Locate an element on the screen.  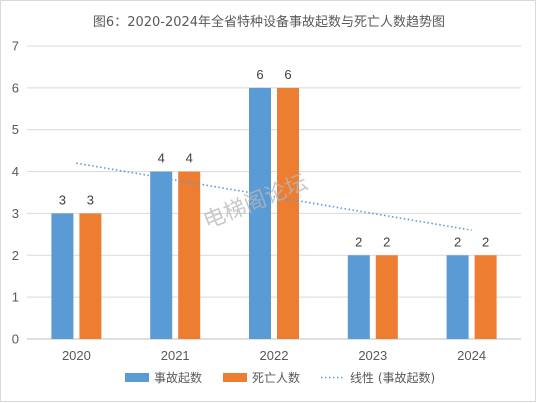
y-tick-label: 4 is located at coordinates (15, 171).